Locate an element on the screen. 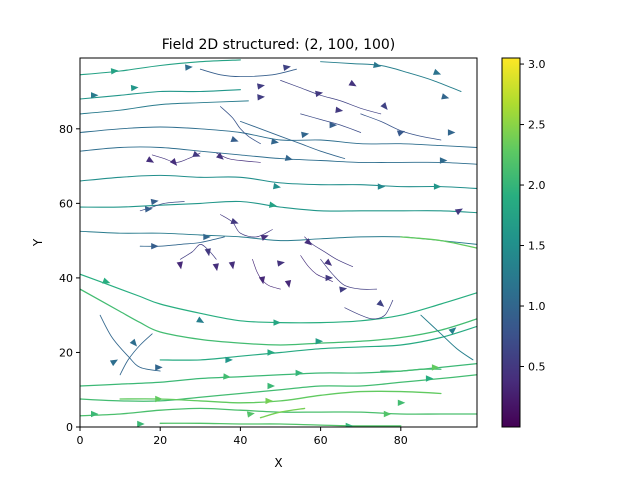  colorbar-tick-label: 2.0 is located at coordinates (537, 185).